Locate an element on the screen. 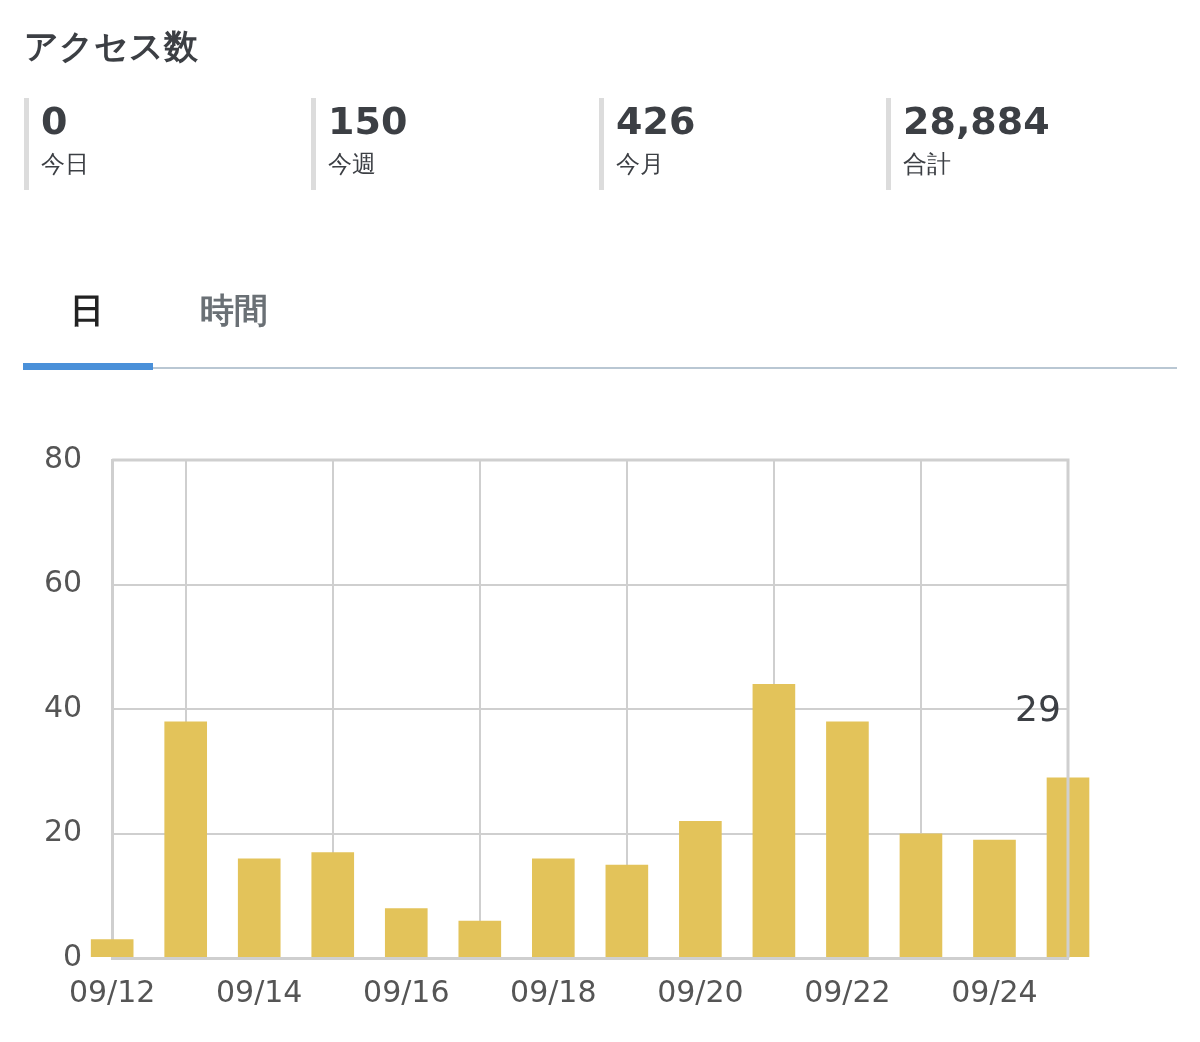 This screenshot has height=1042, width=1200. x-tick-label: 09/14 is located at coordinates (259, 991).